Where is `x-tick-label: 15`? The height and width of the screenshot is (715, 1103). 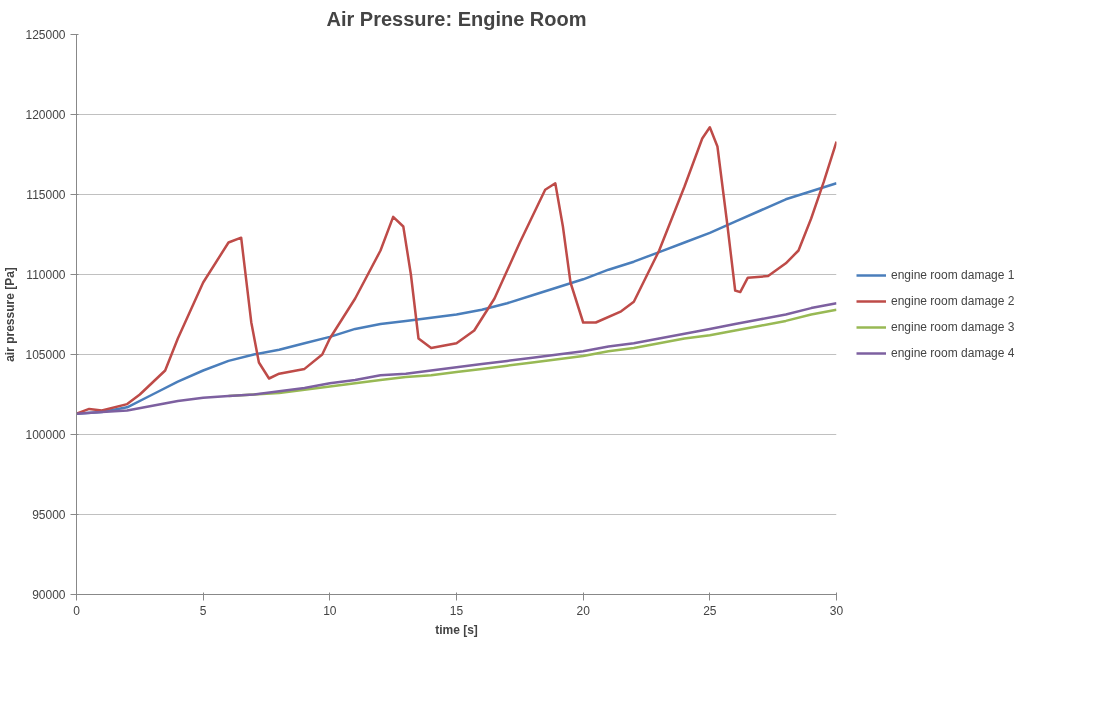
x-tick-label: 15 is located at coordinates (456, 610).